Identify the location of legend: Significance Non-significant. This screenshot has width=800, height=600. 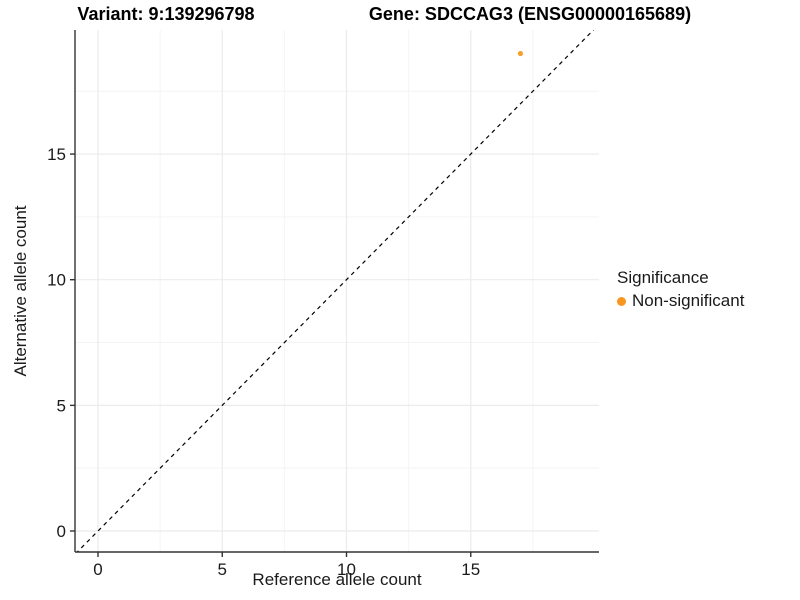
(680, 289).